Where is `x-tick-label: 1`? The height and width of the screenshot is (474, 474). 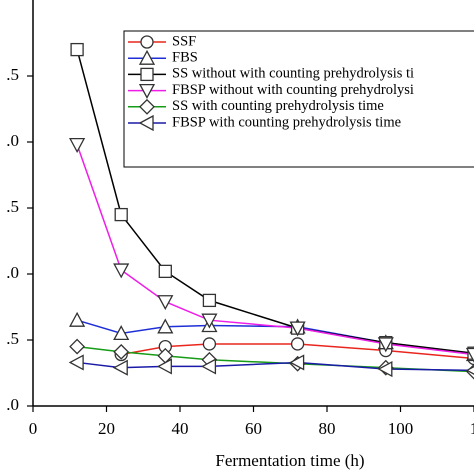
x-tick-label: 1 is located at coordinates (472, 428).